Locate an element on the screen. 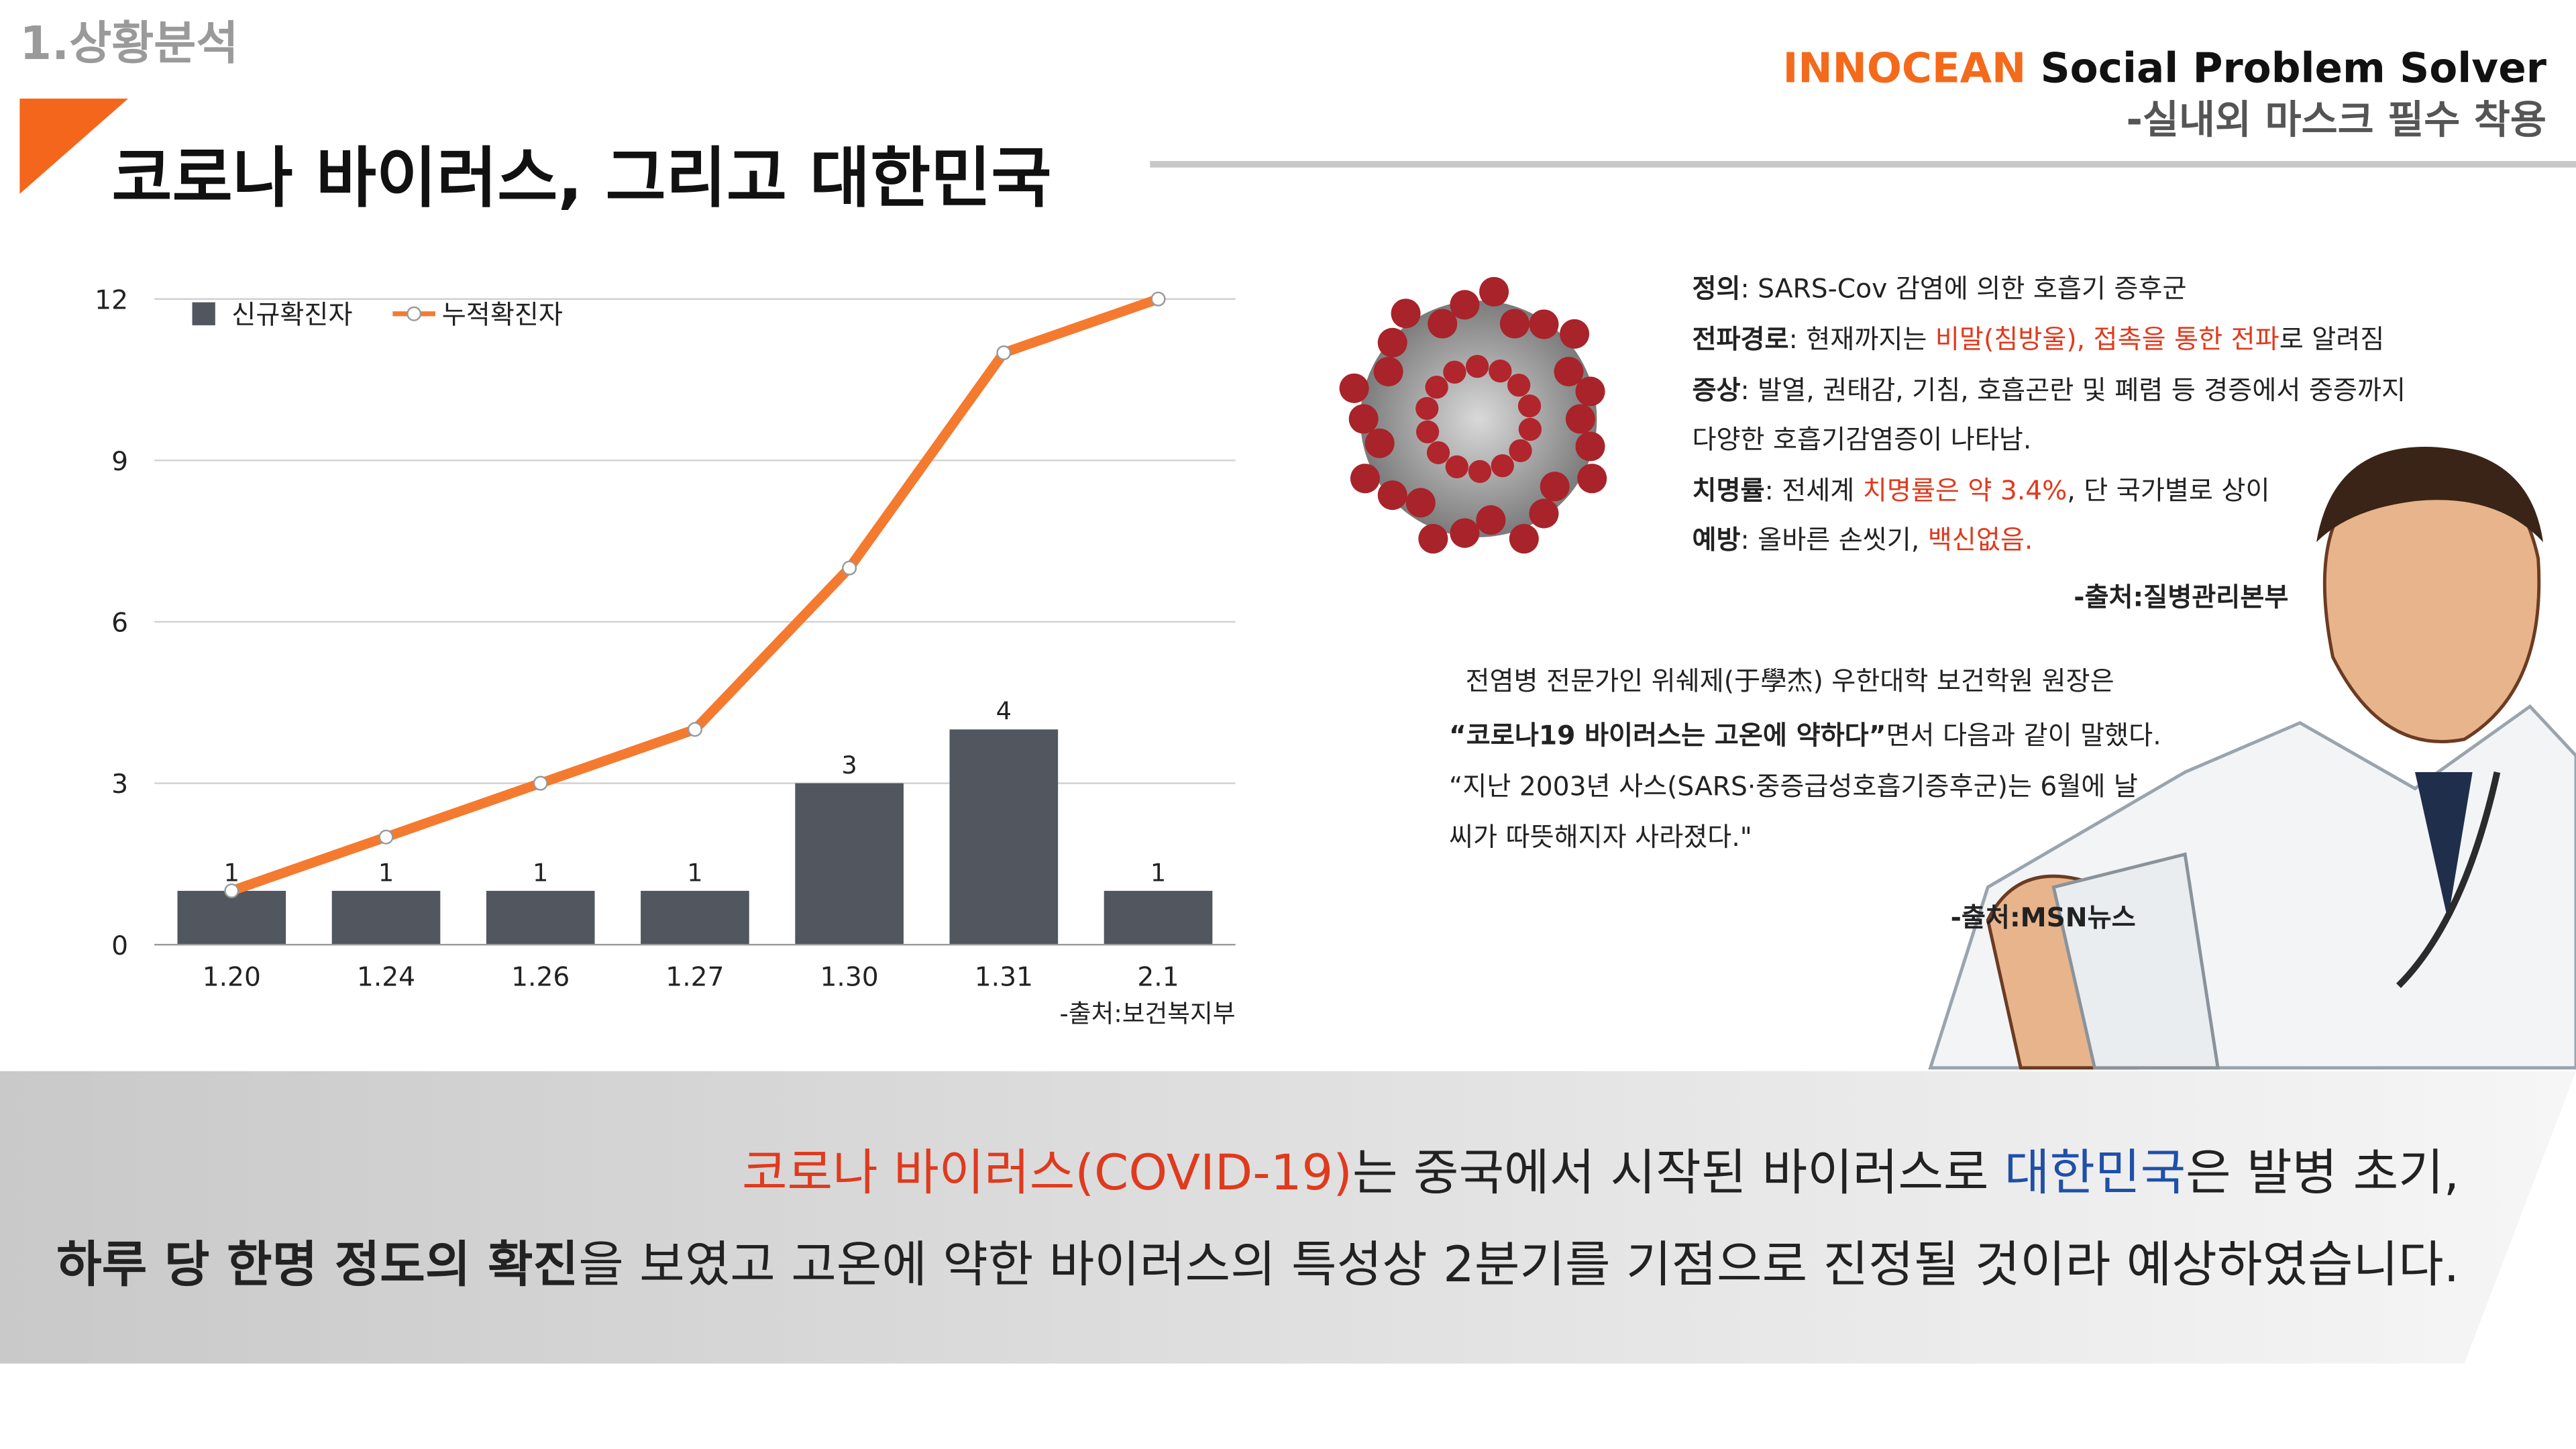 The width and height of the screenshot is (2576, 1449). info-text: 치명률은 약 3.4% is located at coordinates (1965, 491).